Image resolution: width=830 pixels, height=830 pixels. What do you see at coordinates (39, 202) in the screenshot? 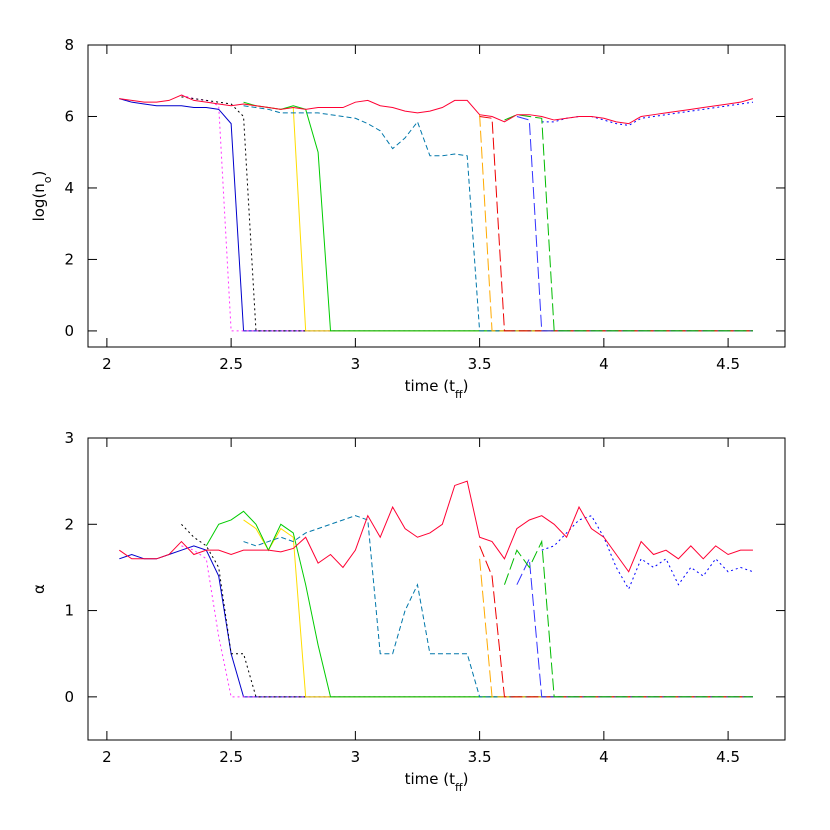
I see `y-axis-label-part: log(n` at bounding box center [39, 202].